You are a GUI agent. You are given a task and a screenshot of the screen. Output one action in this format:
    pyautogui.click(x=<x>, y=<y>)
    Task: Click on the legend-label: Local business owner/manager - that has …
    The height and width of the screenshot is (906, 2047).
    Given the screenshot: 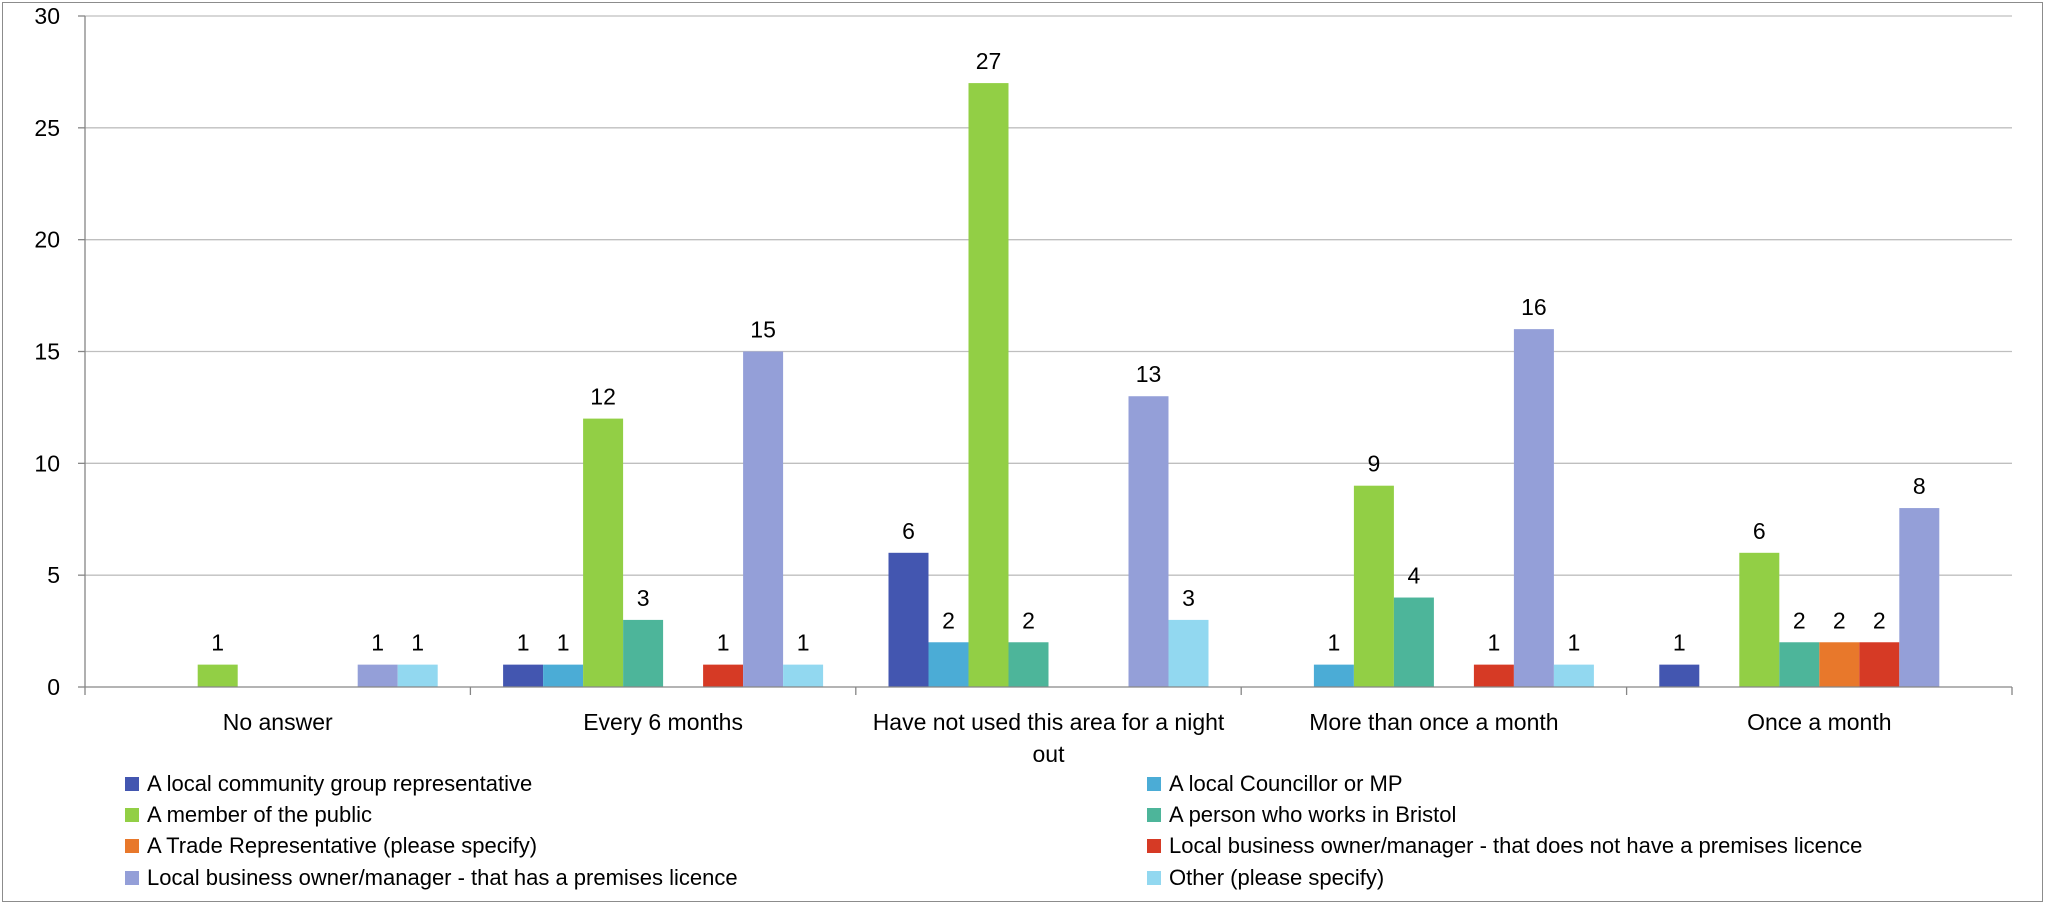 What is the action you would take?
    pyautogui.click(x=442, y=877)
    